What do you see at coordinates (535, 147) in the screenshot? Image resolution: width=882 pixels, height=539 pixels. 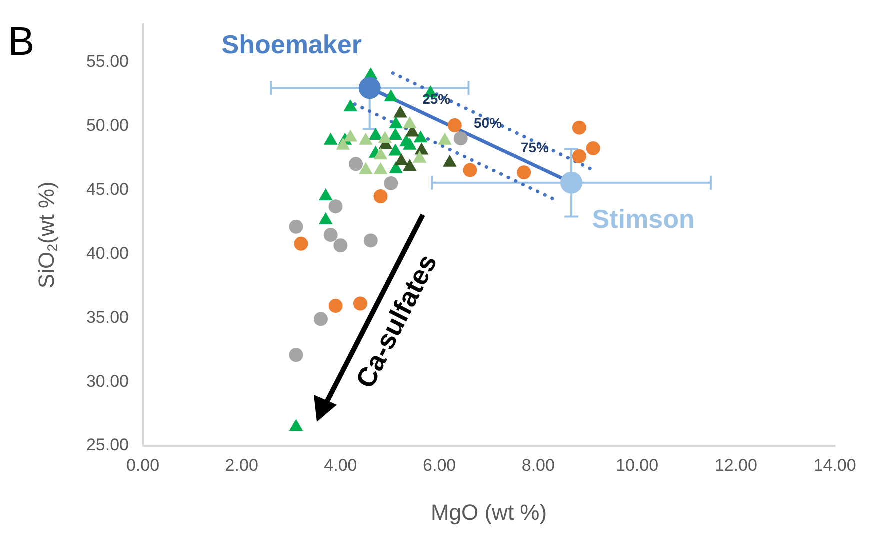 I see `annotation: 75%` at bounding box center [535, 147].